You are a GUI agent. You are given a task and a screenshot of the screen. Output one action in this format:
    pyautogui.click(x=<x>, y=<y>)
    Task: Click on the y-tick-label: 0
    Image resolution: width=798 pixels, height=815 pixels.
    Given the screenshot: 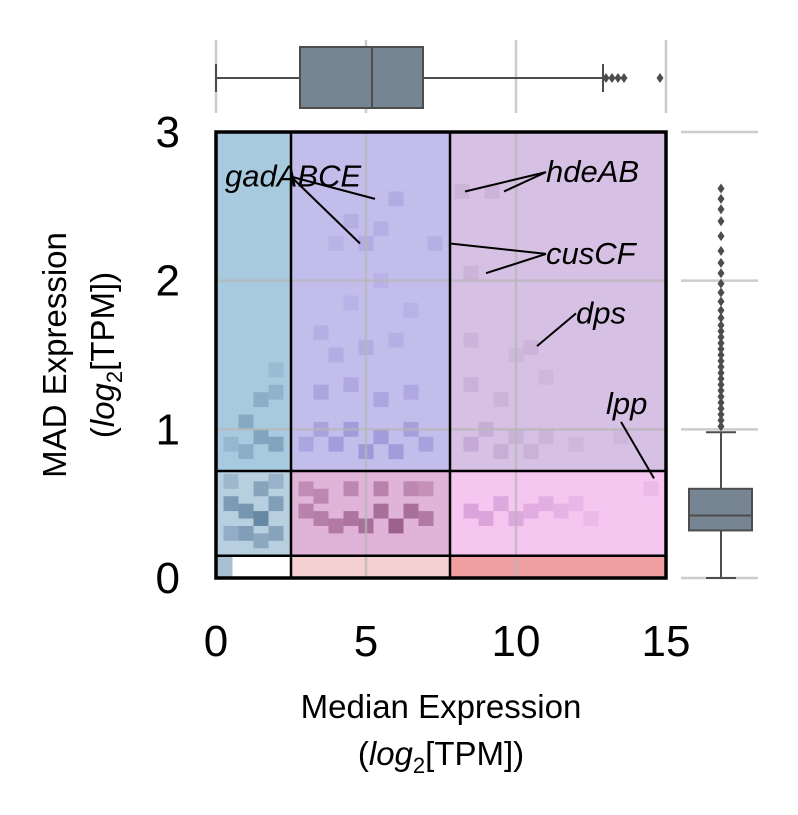 What is the action you would take?
    pyautogui.click(x=168, y=578)
    